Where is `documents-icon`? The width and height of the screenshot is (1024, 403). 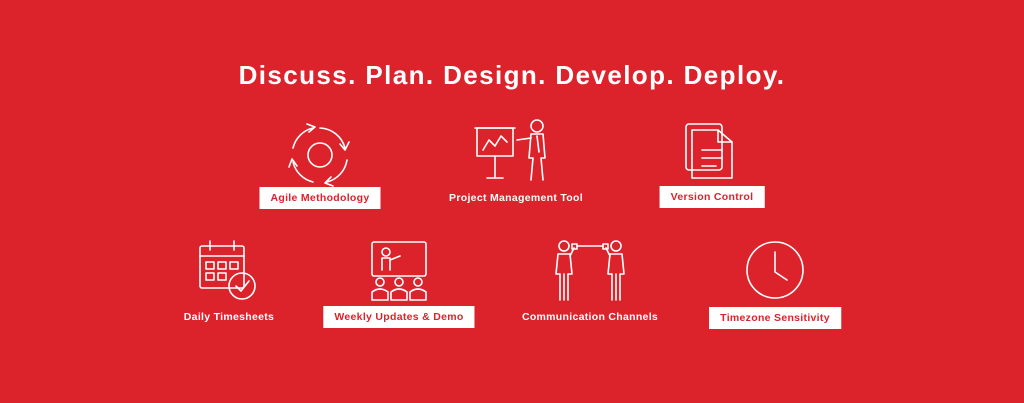
documents-icon is located at coordinates (712, 152).